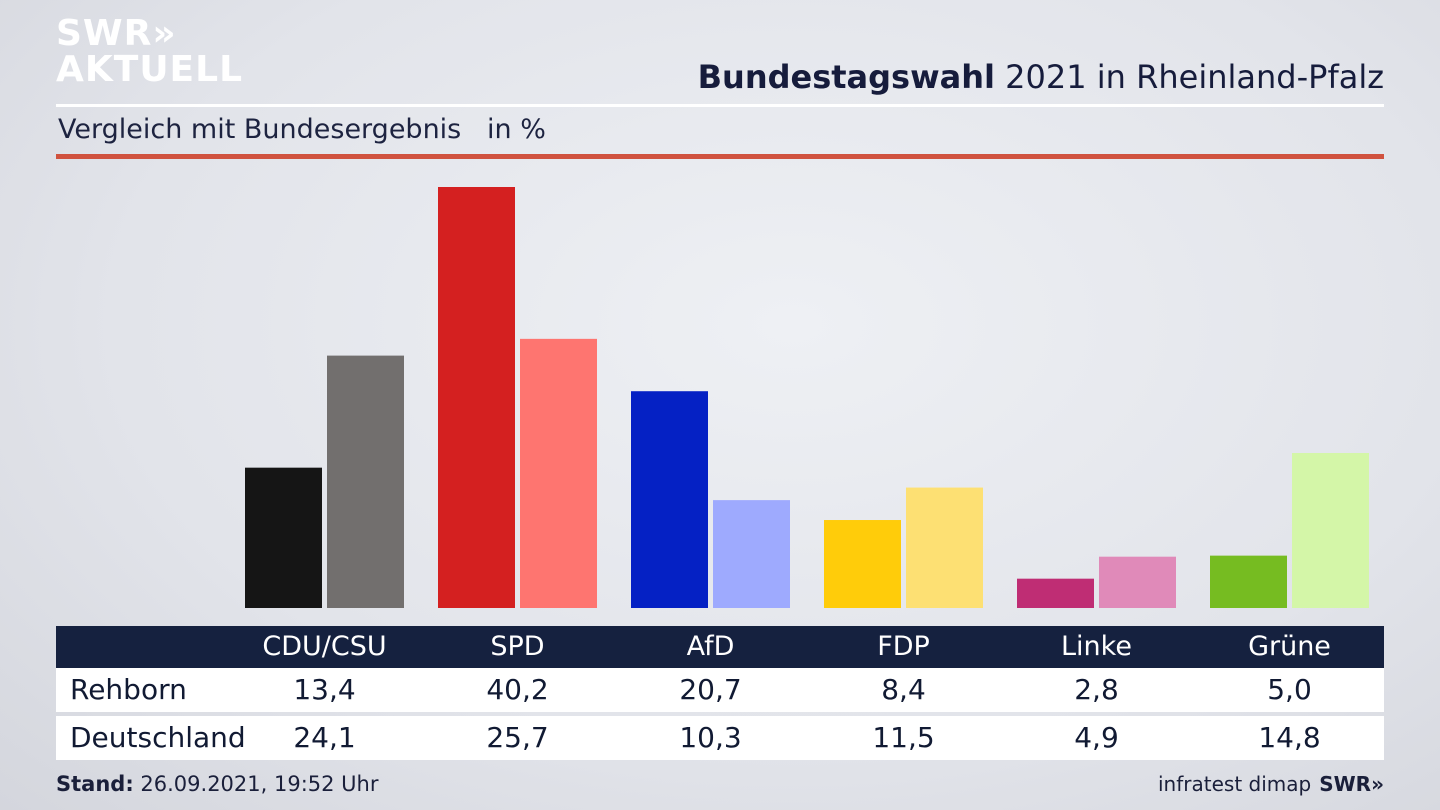  I want to click on title-bold: Bundestagswahl, so click(846, 77).